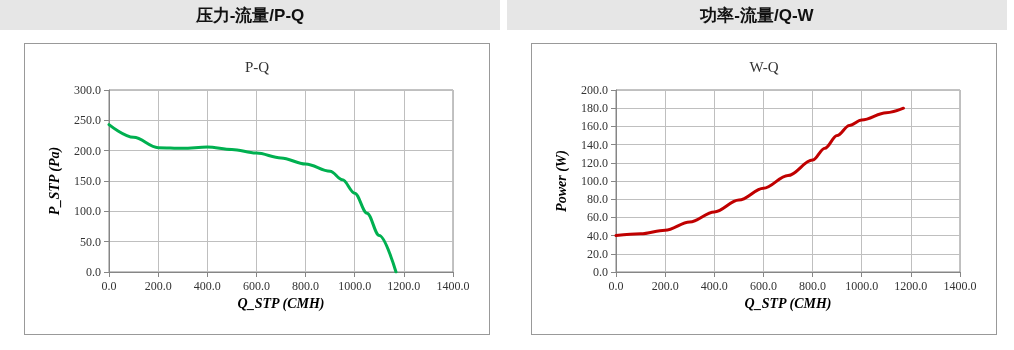  I want to click on y-axis-title: Power (W), so click(561, 181).